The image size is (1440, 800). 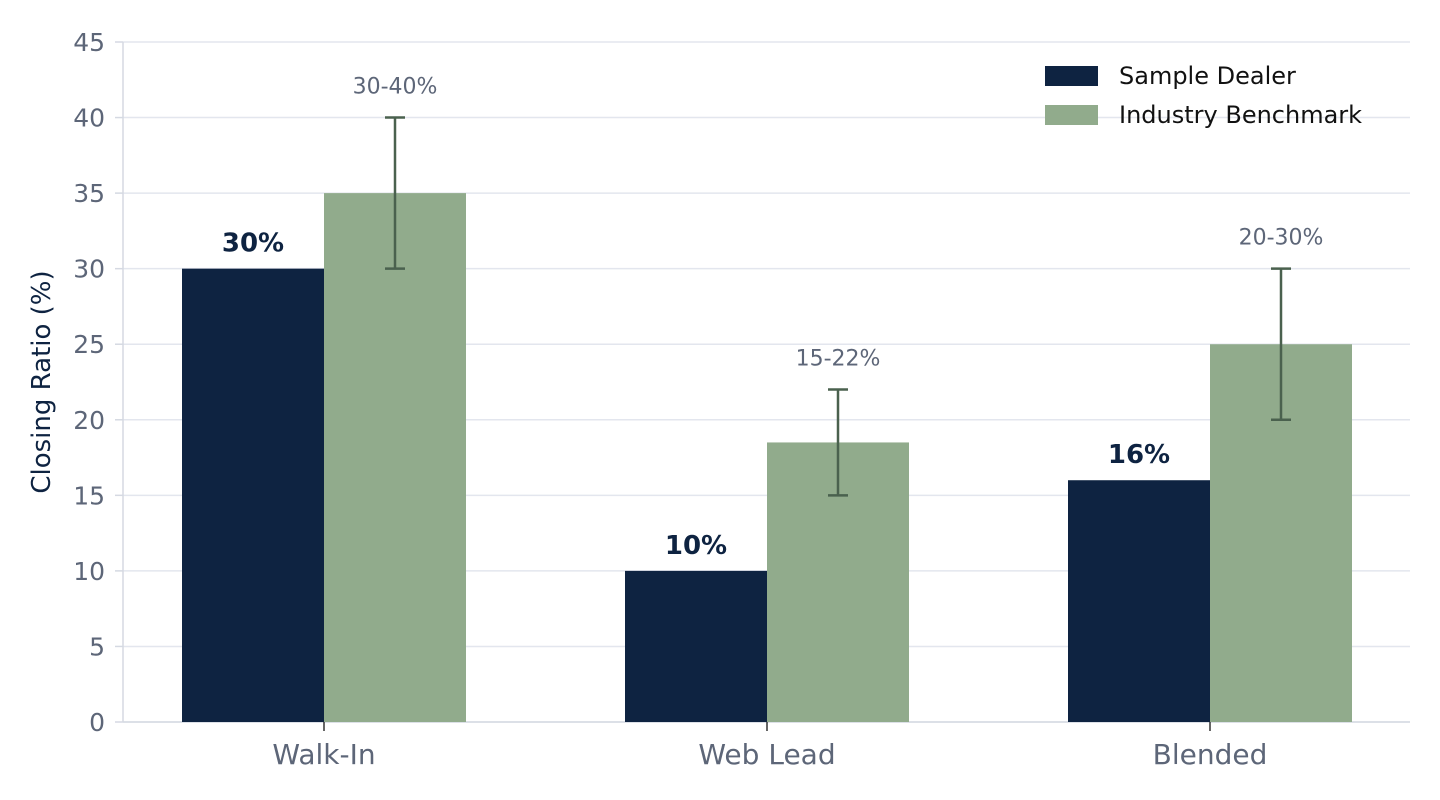 What do you see at coordinates (89, 269) in the screenshot?
I see `y-tick-label: 30` at bounding box center [89, 269].